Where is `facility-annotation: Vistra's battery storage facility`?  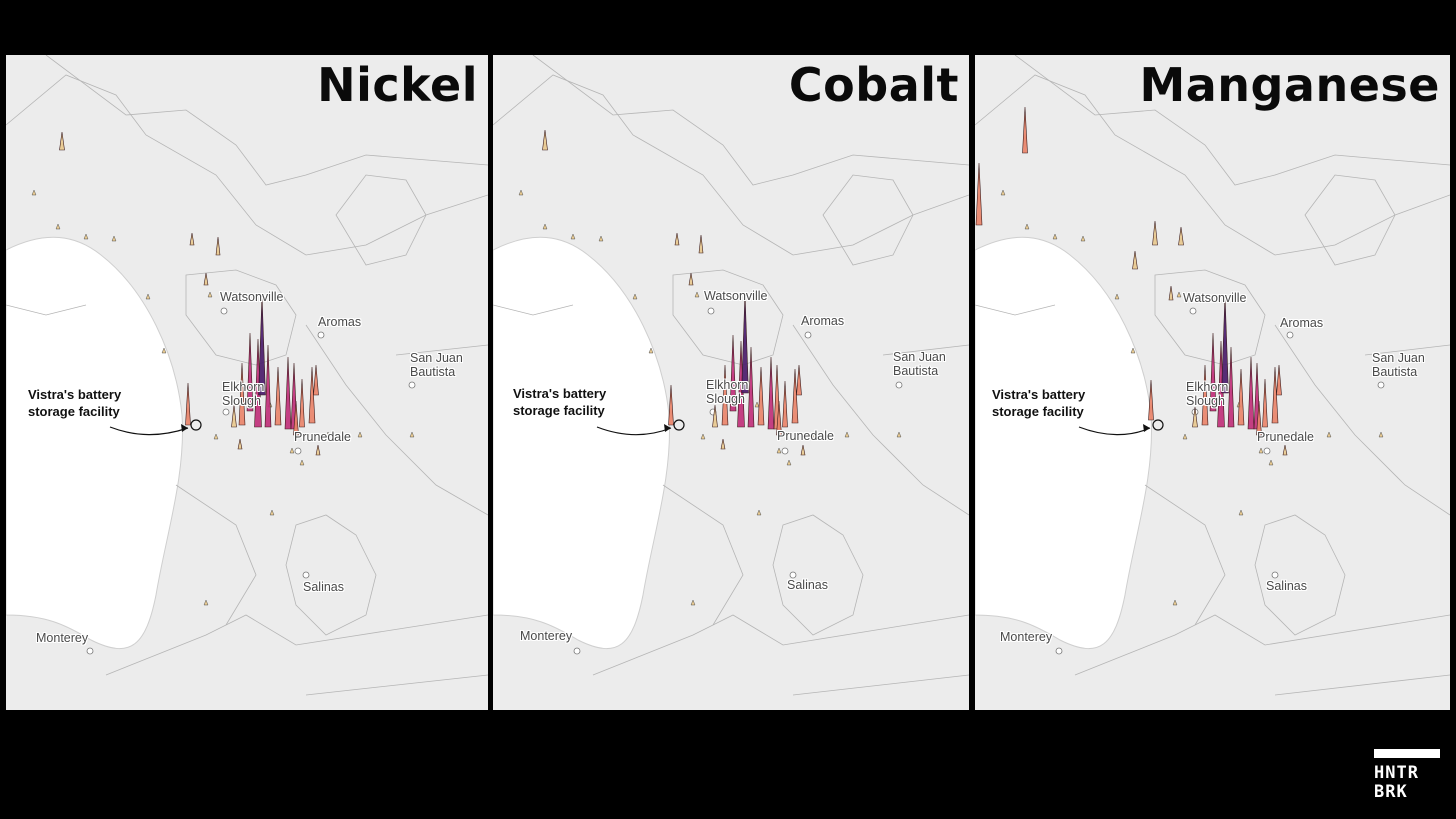 facility-annotation: Vistra's battery storage facility is located at coordinates (560, 402).